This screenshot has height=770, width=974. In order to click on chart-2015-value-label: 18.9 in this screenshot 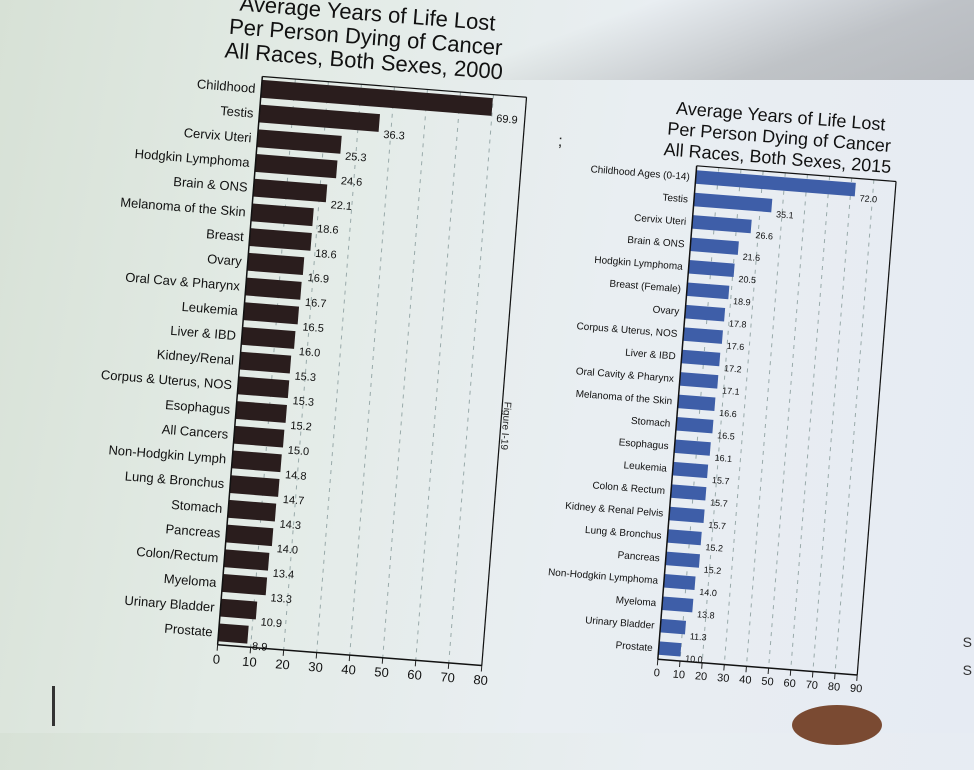, I will do `click(742, 301)`.